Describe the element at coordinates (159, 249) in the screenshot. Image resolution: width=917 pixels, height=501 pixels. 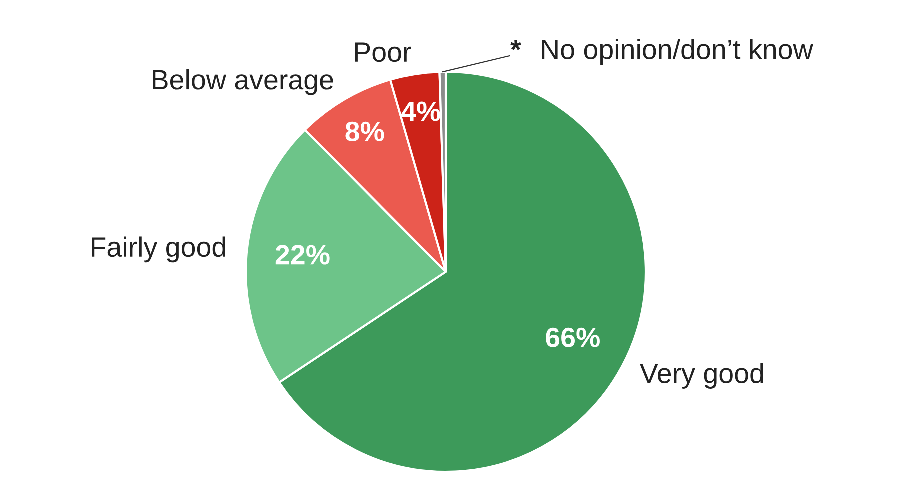
I see `slice-label: Fairly good` at that location.